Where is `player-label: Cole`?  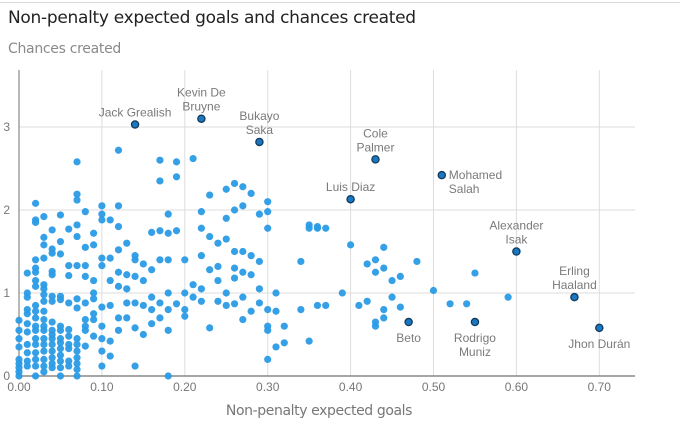
player-label: Cole is located at coordinates (375, 133).